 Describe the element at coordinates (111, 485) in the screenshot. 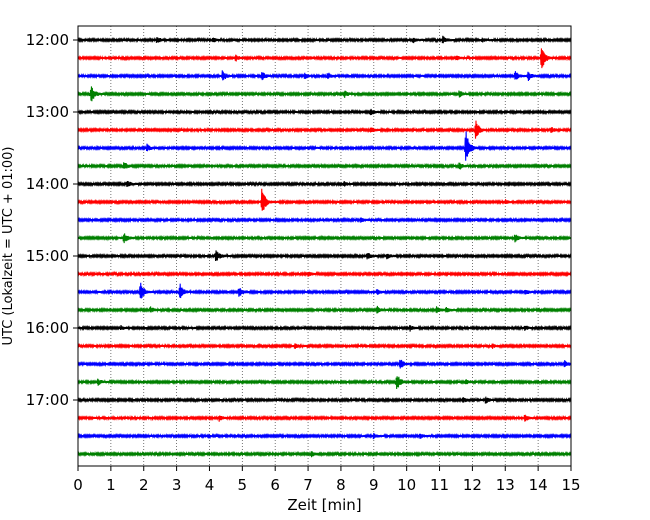

I see `x-tick-label: 1` at that location.